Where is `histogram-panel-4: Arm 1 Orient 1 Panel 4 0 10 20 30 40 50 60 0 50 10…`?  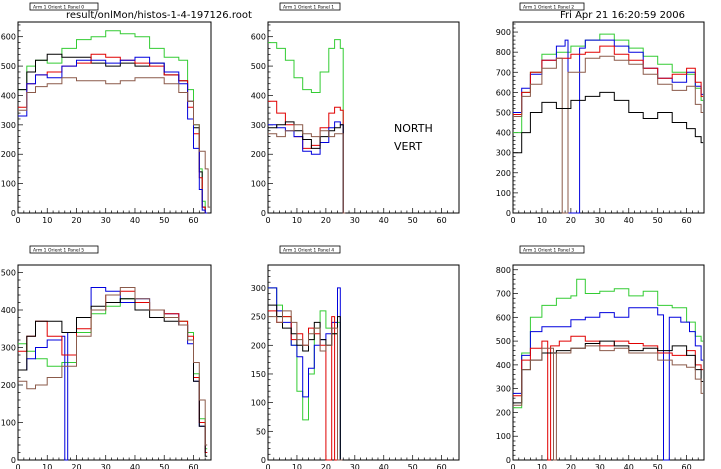
histogram-panel-4: Arm 1 Orient 1 Panel 4 0 10 20 30 40 50 60 0 50 10… is located at coordinates (355, 357).